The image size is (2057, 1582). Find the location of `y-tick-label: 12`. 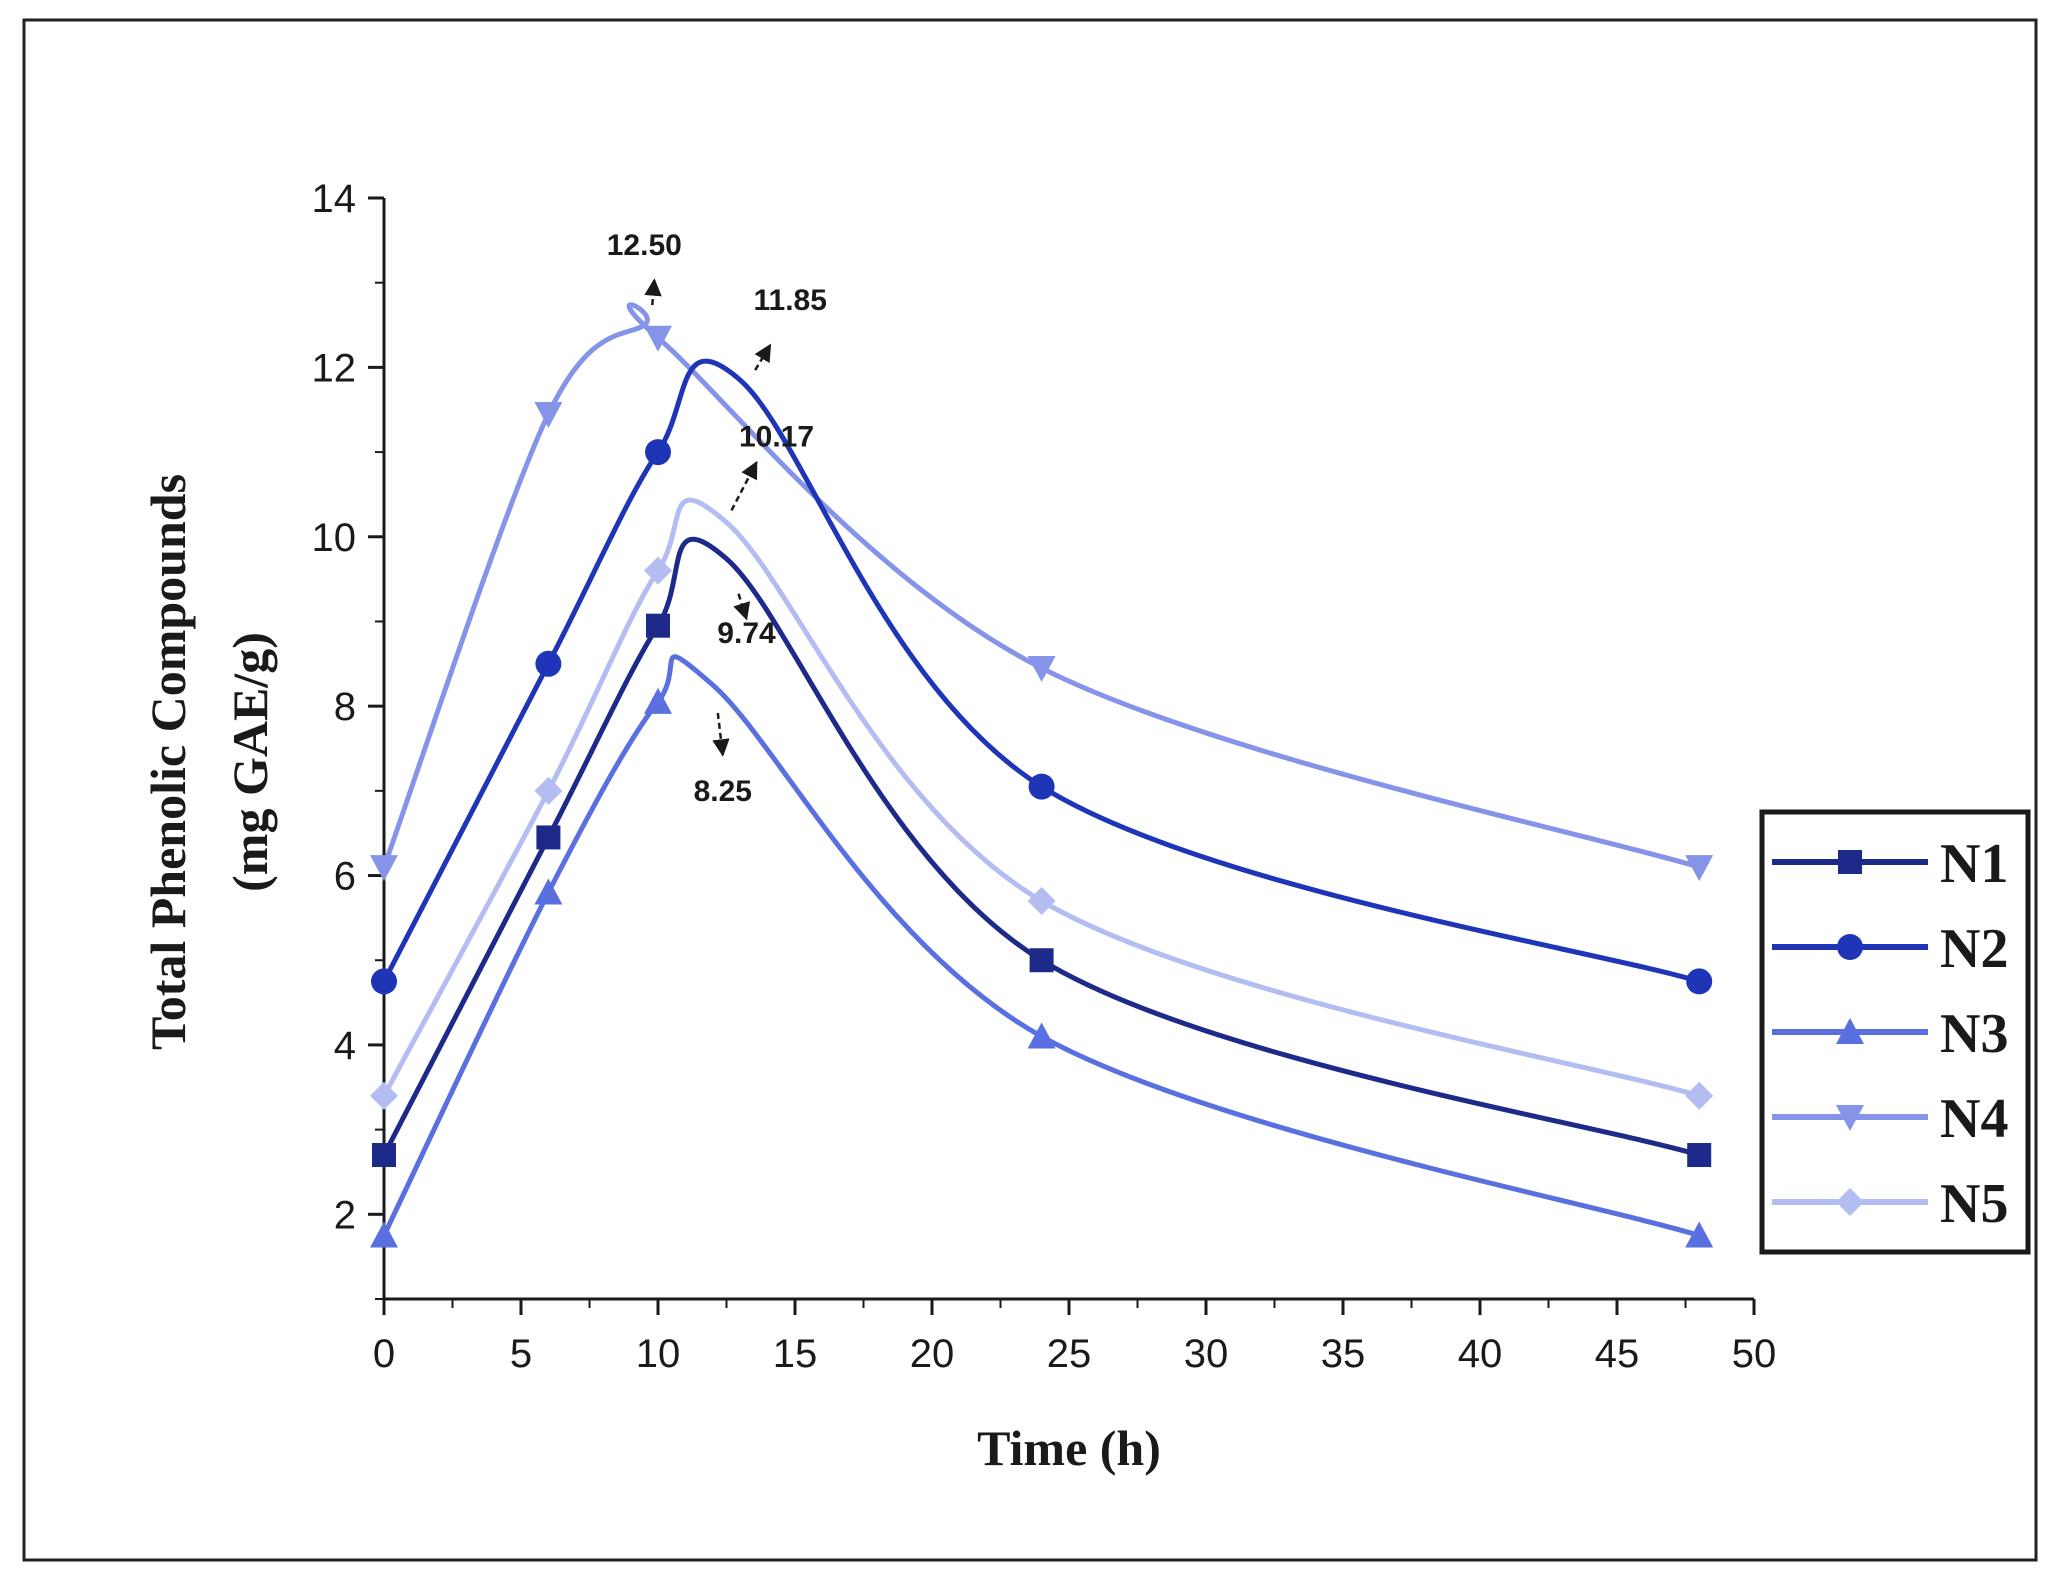

y-tick-label: 12 is located at coordinates (334, 368).